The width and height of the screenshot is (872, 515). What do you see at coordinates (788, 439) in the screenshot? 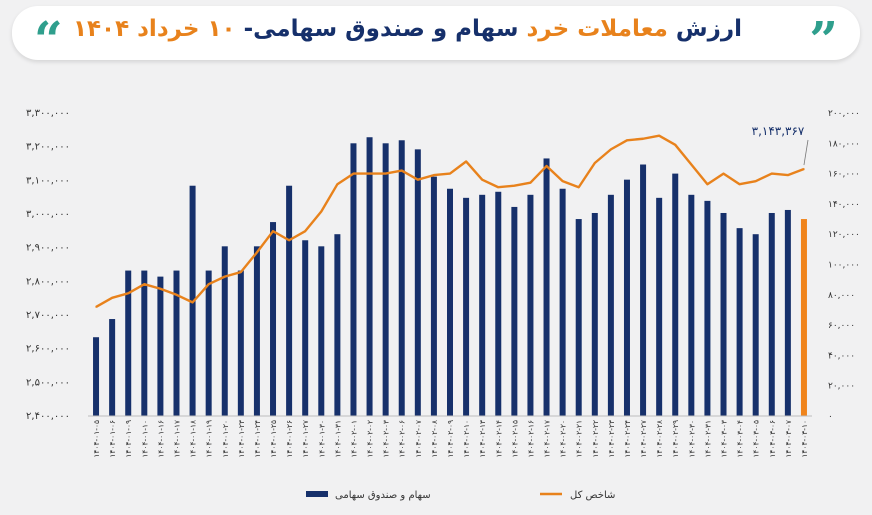
I see `x-tick-label: ۱۴۰۴-۰۳-۰۷` at bounding box center [788, 439].